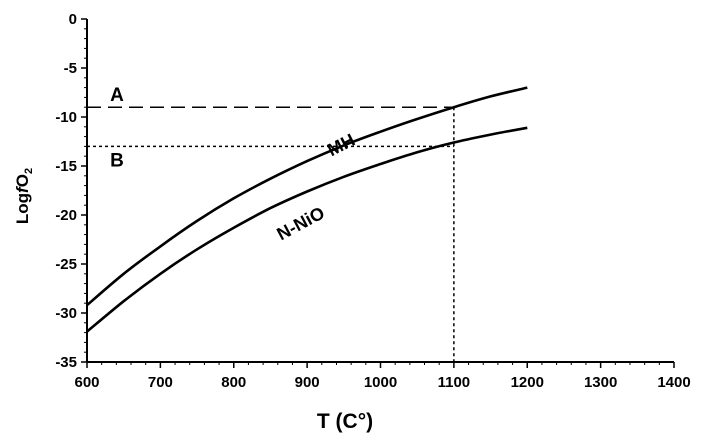 Image resolution: width=705 pixels, height=438 pixels. Describe the element at coordinates (22, 180) in the screenshot. I see `y-axis-title-o: O` at that location.